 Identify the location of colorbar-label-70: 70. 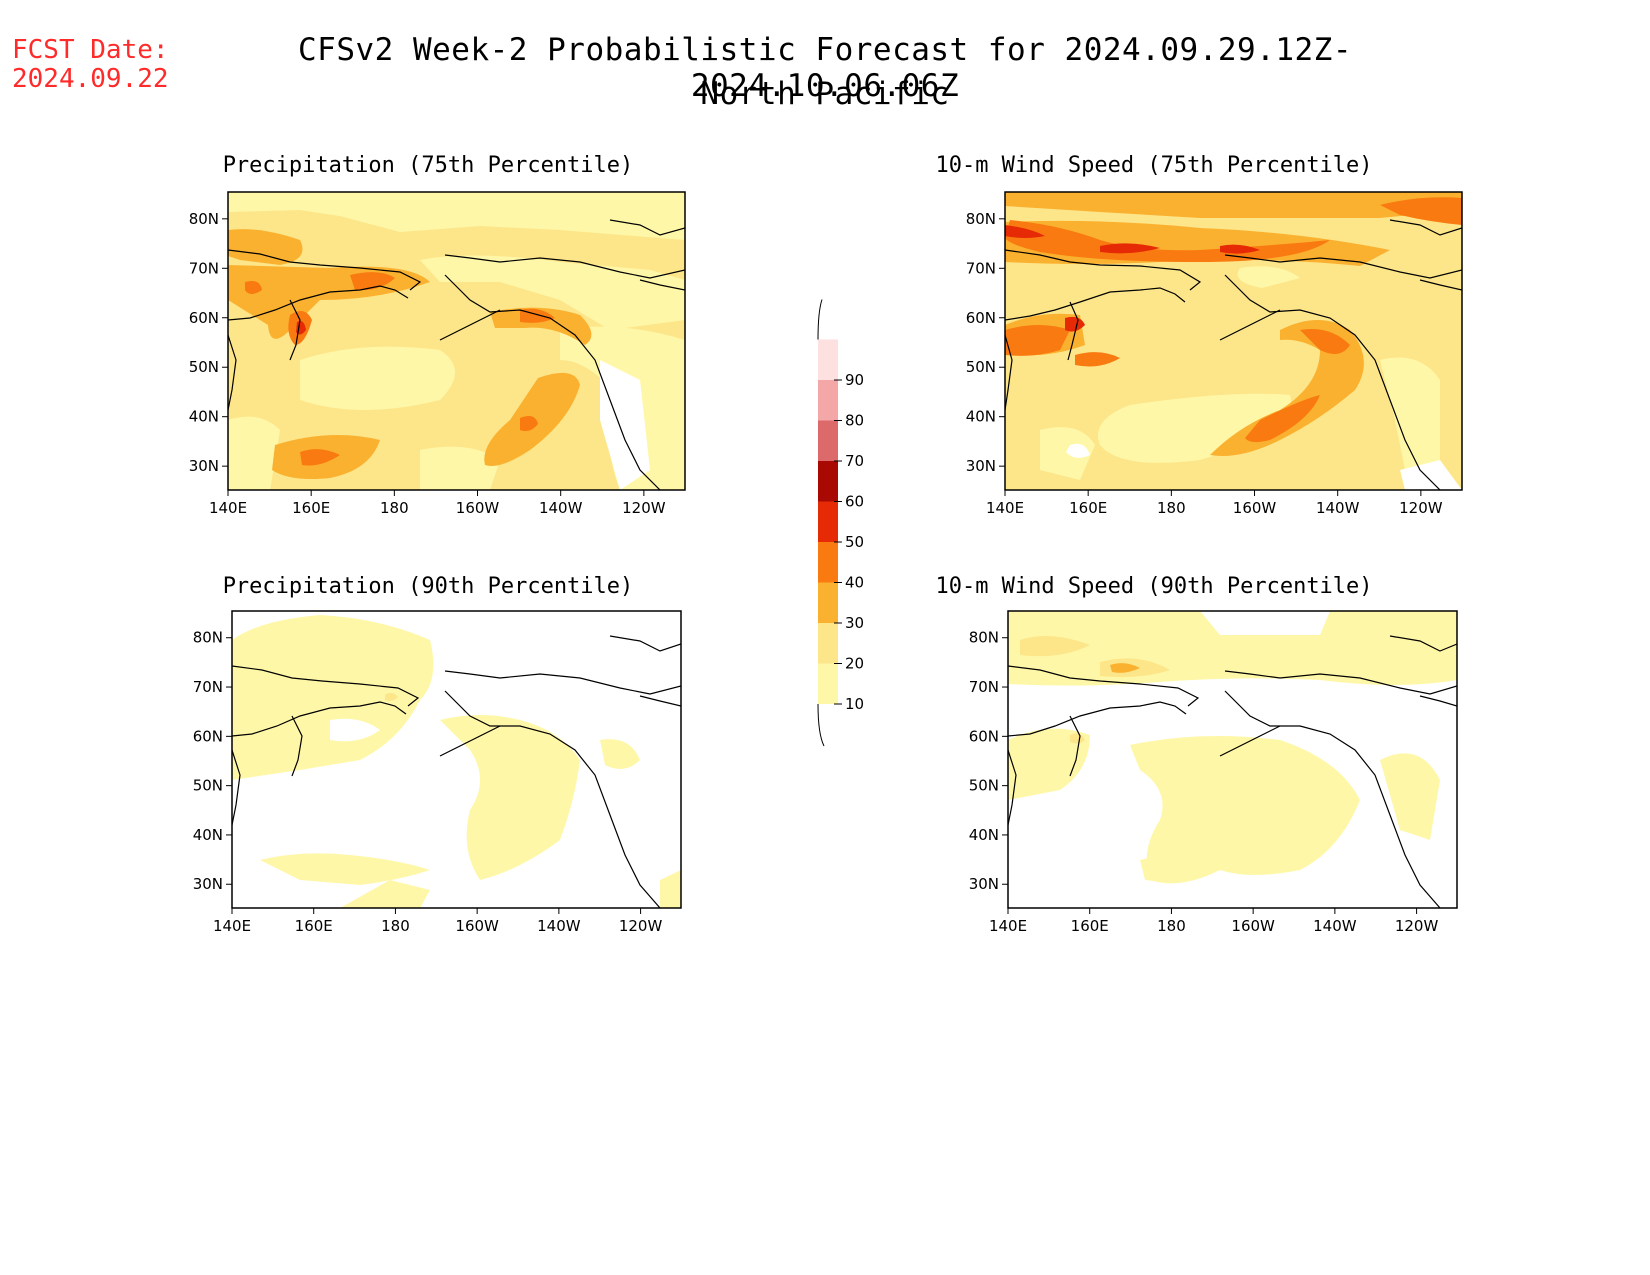
(854, 461).